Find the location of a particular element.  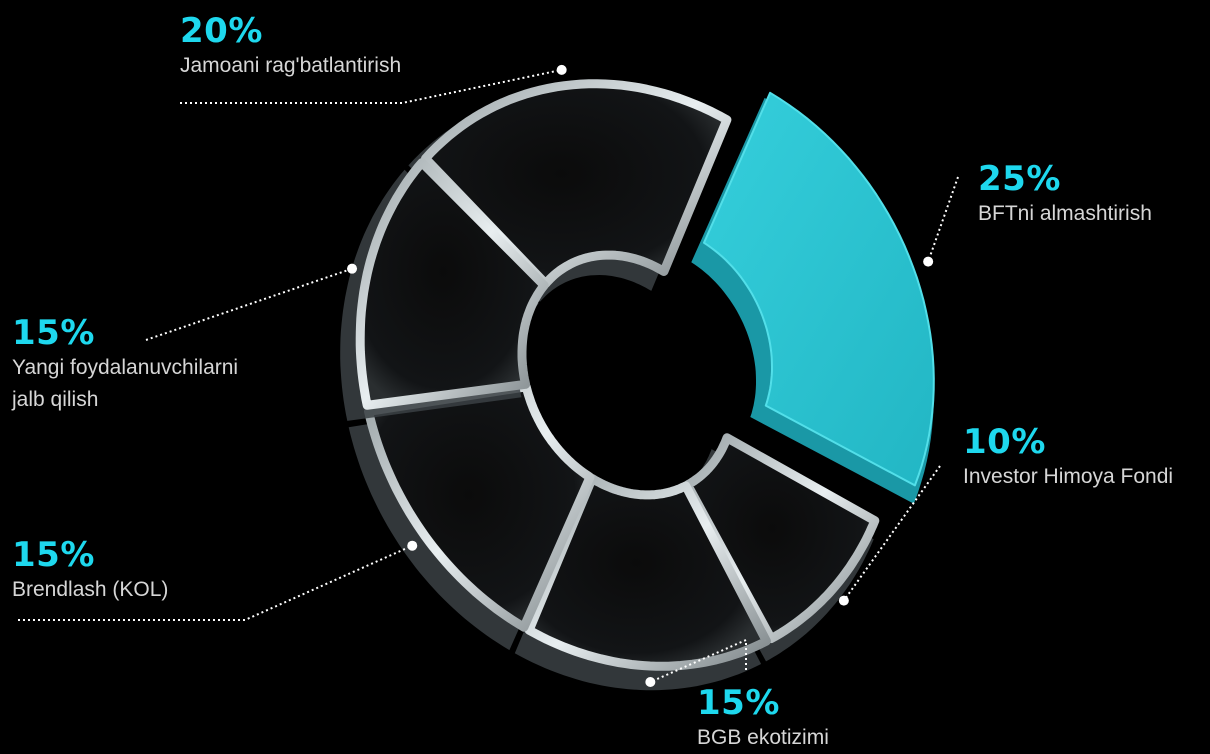

slice-name: BFTni almashtirish is located at coordinates (1065, 214).